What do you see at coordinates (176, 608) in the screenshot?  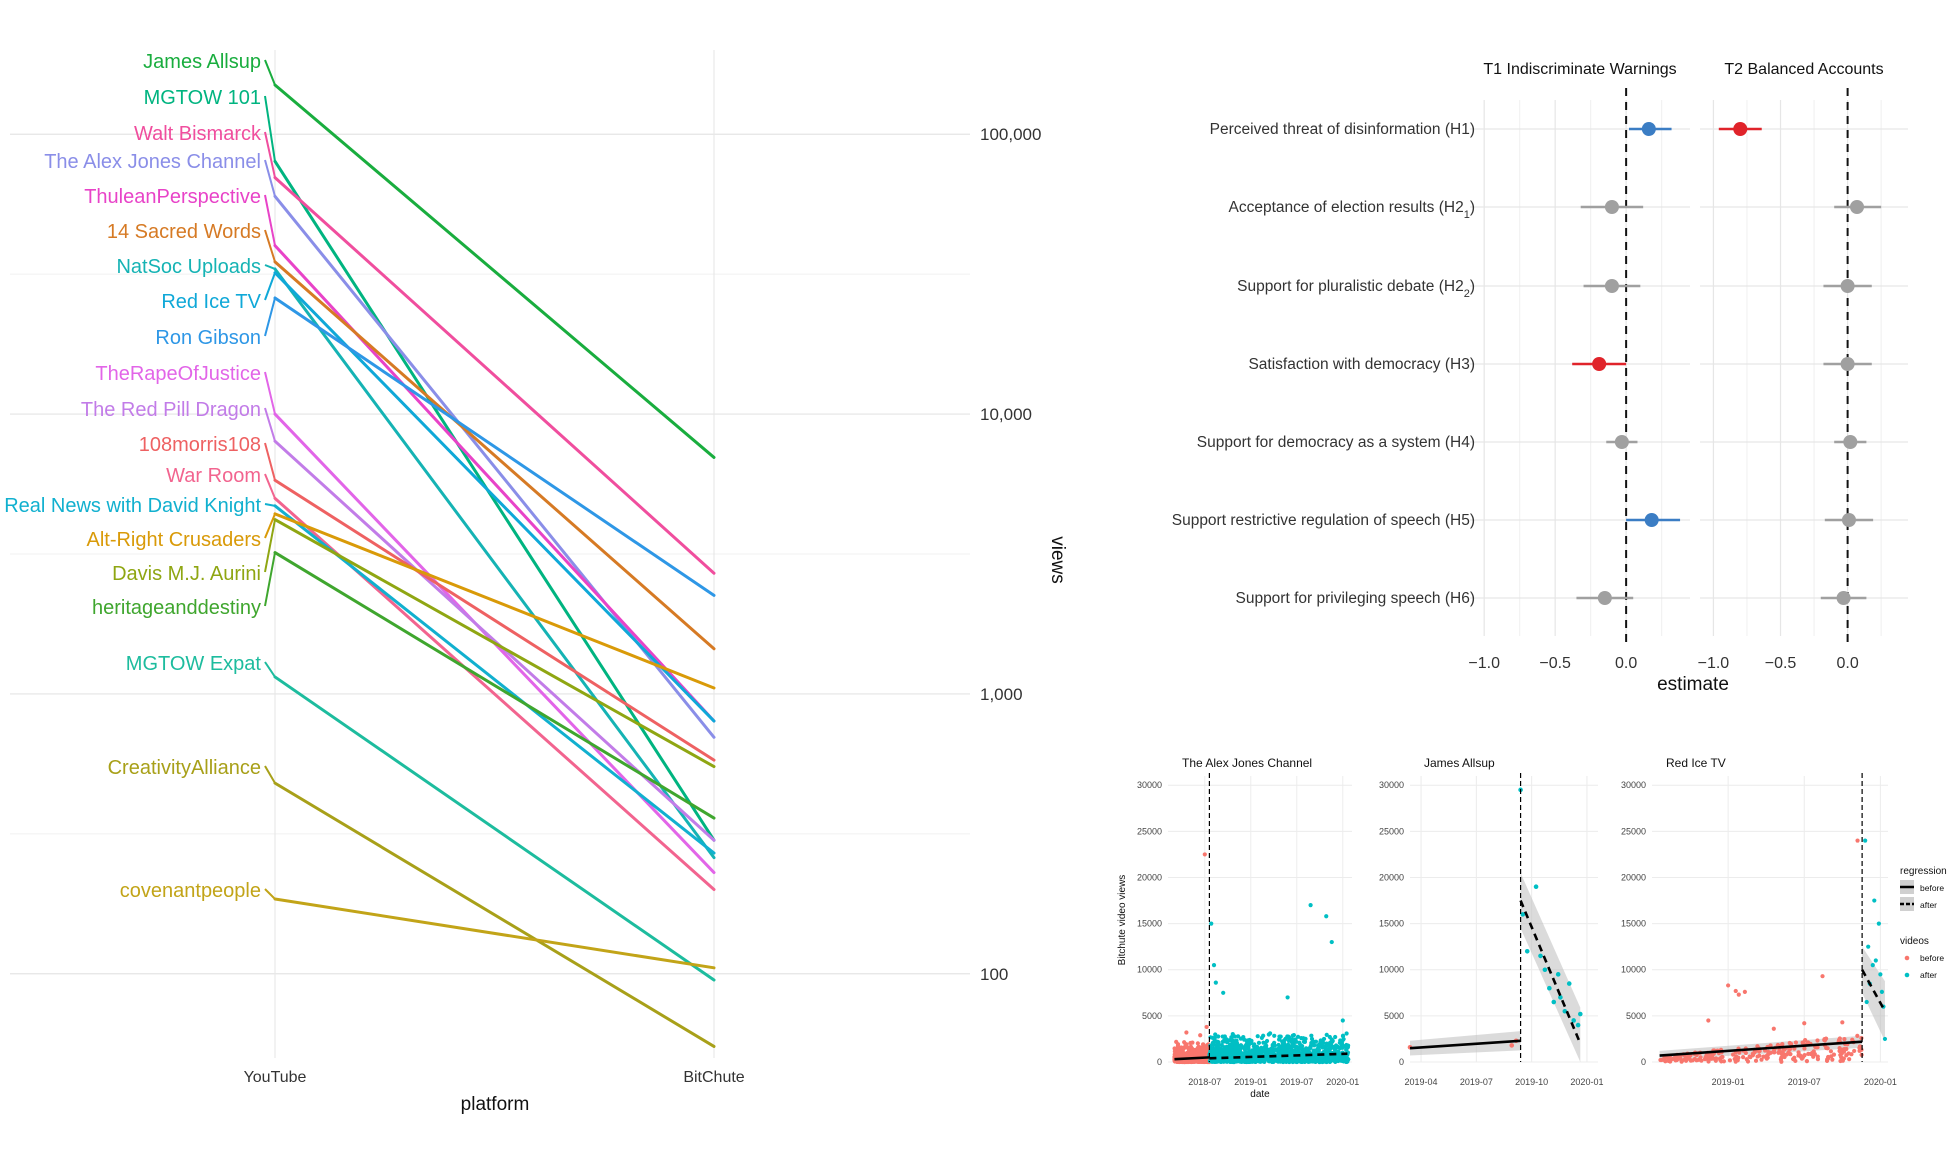 I see `series-label: heritageanddestiny` at bounding box center [176, 608].